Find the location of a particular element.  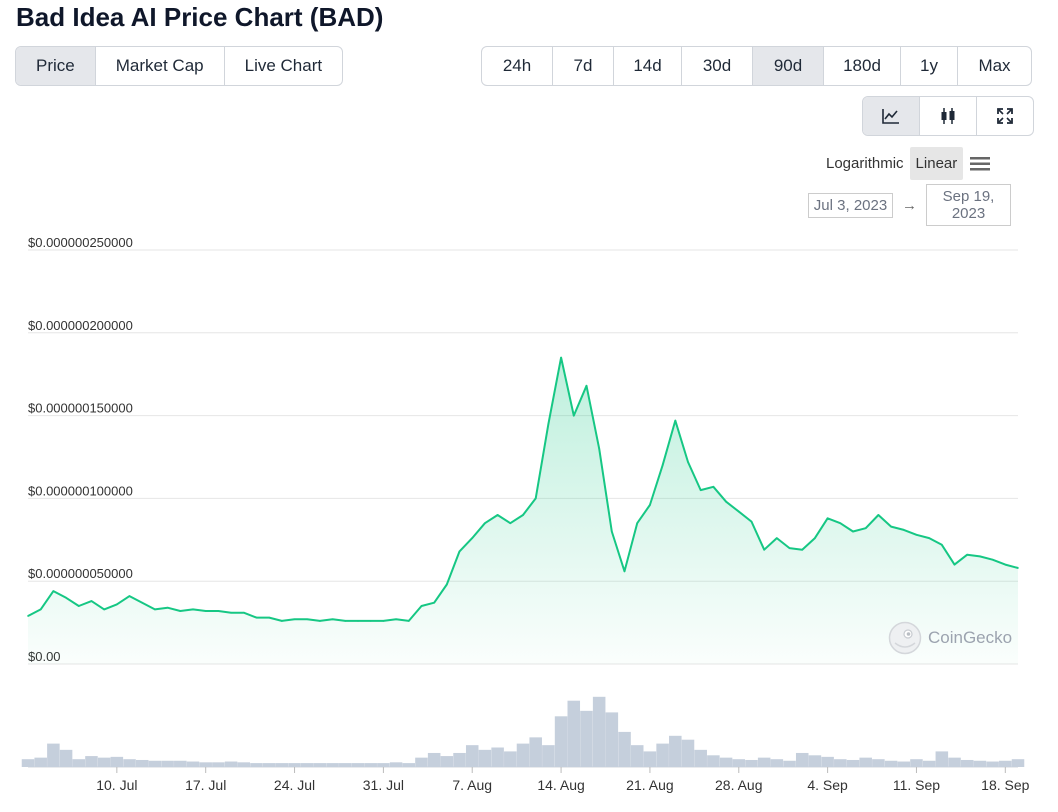

x-tick-label: 17. Jul is located at coordinates (205, 785).